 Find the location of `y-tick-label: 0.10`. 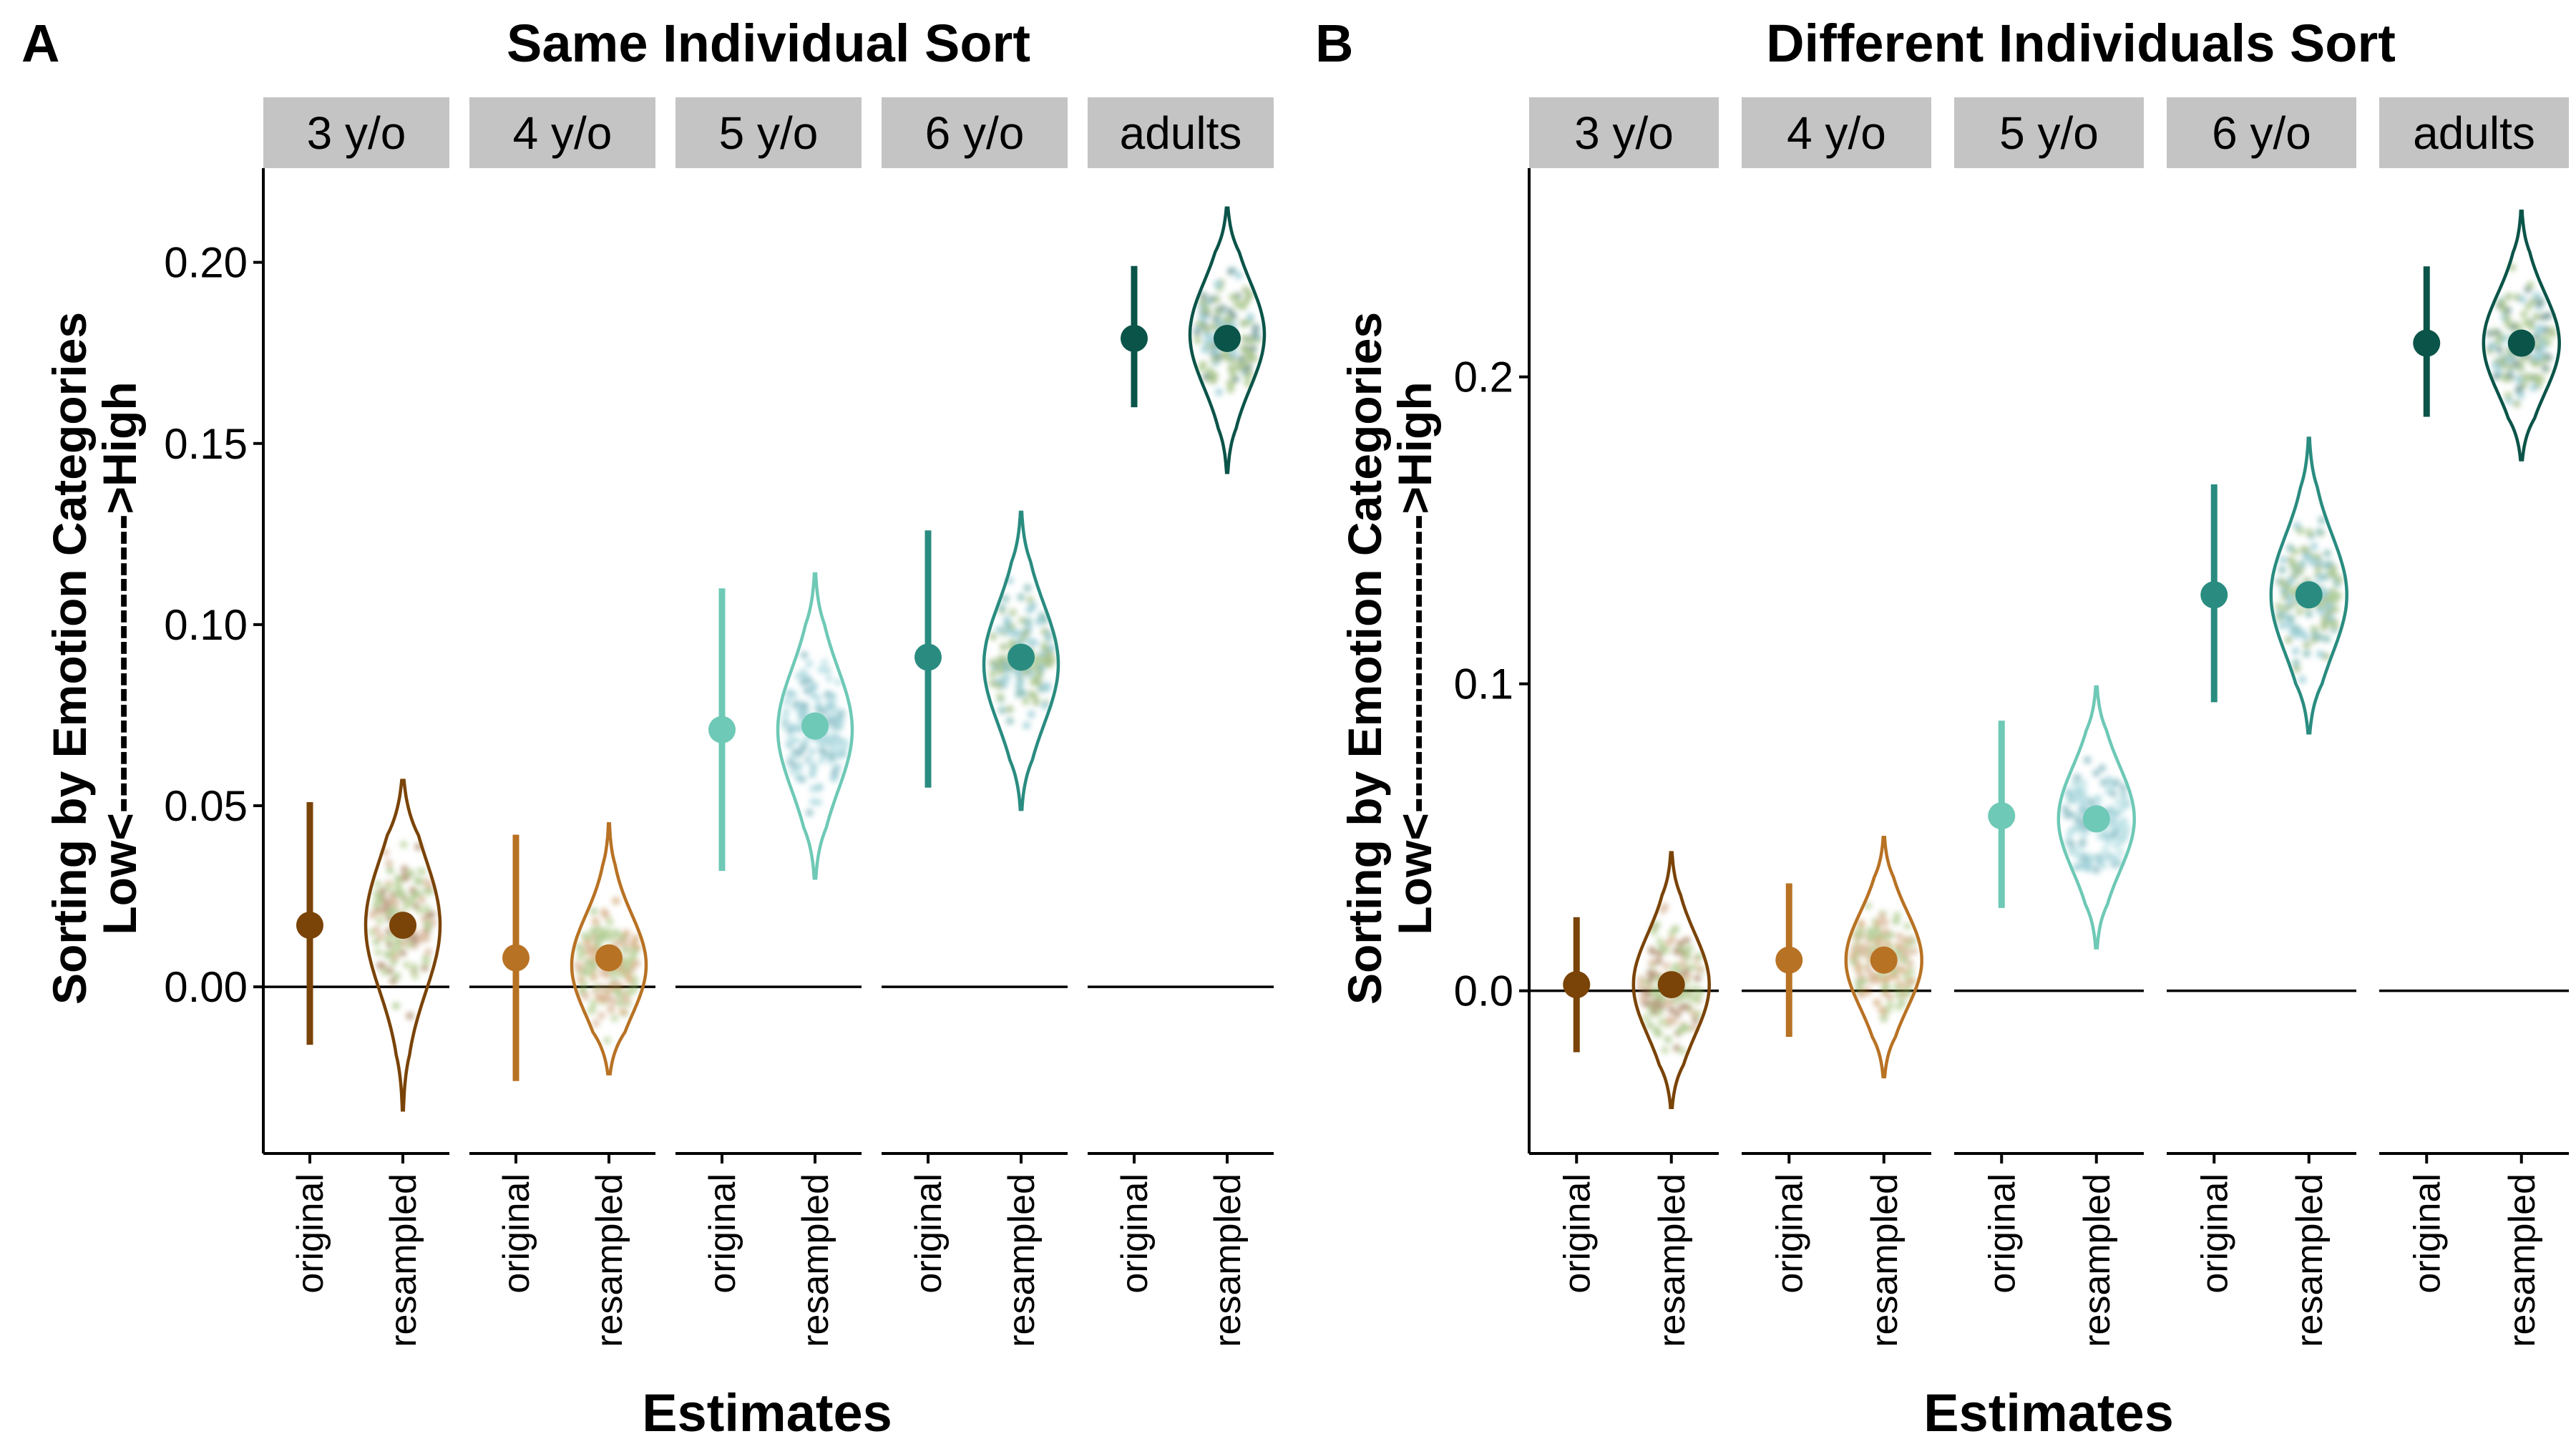

y-tick-label: 0.10 is located at coordinates (206, 625).